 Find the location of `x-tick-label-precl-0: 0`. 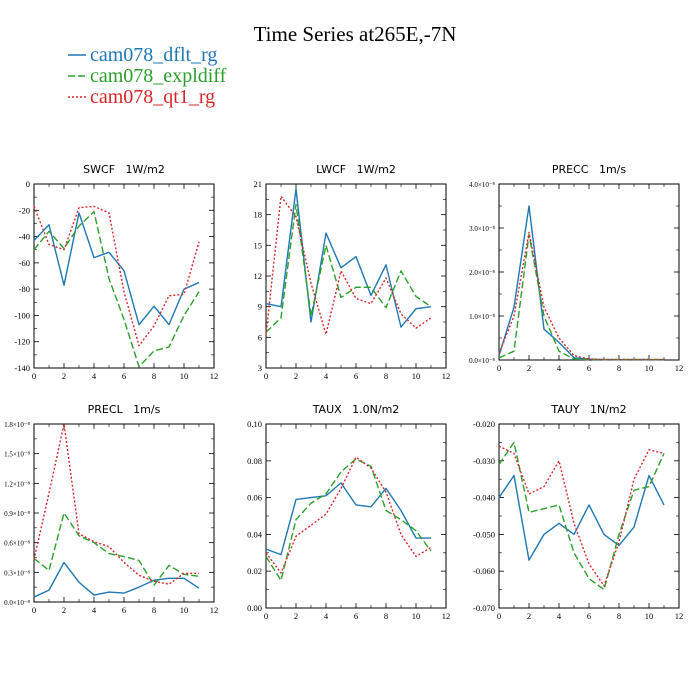

x-tick-label-precl-0: 0 is located at coordinates (34, 610).